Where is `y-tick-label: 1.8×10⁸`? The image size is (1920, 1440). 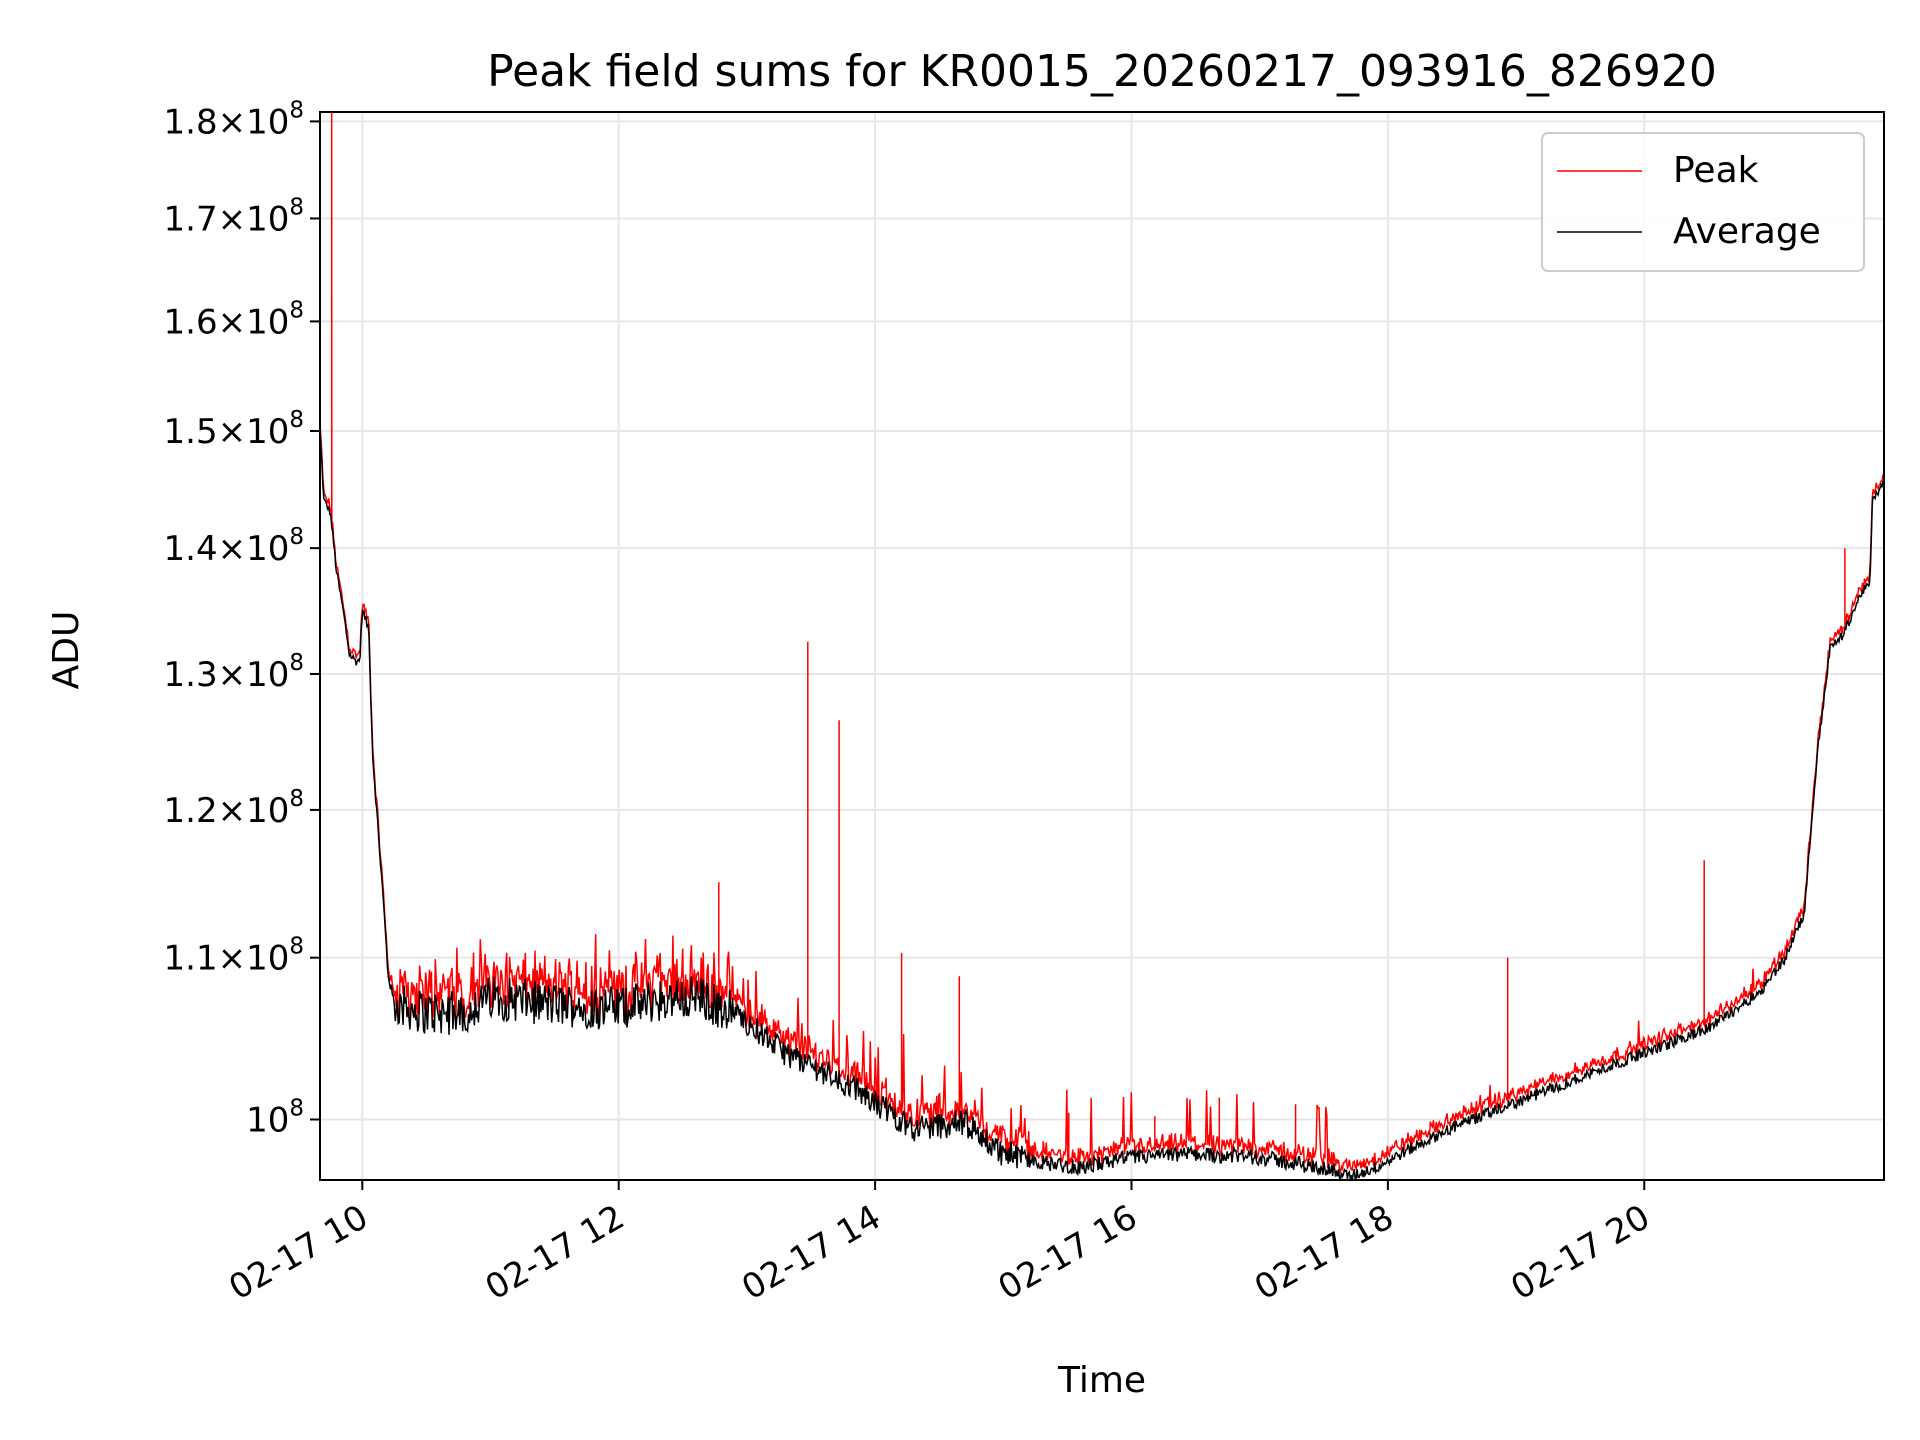
y-tick-label: 1.8×10⁸ is located at coordinates (234, 119).